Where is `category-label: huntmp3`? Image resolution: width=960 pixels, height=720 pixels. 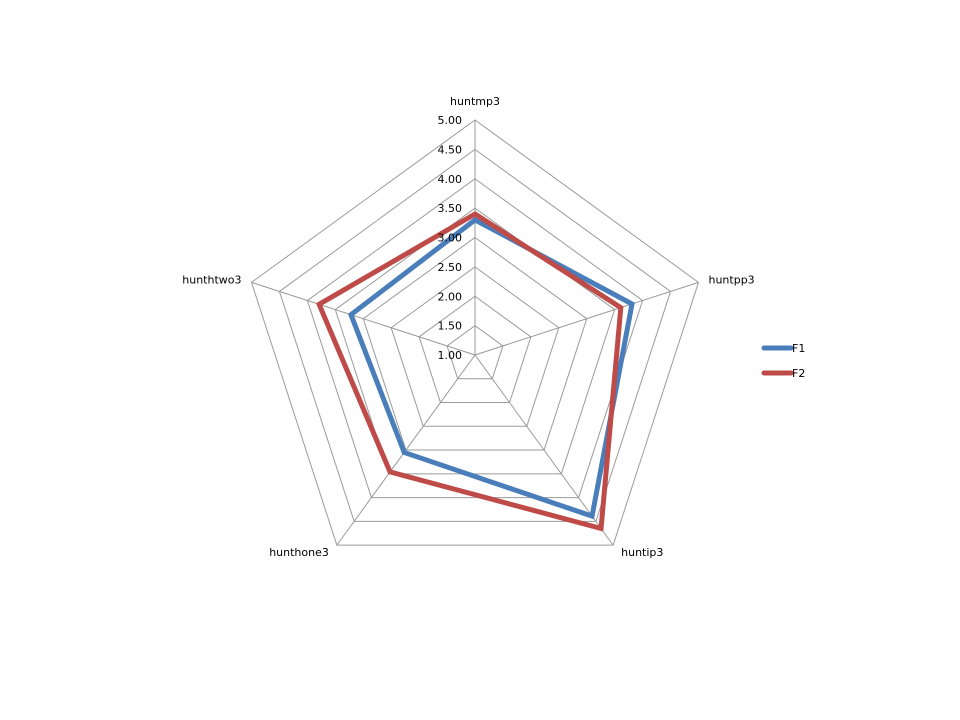 category-label: huntmp3 is located at coordinates (475, 101).